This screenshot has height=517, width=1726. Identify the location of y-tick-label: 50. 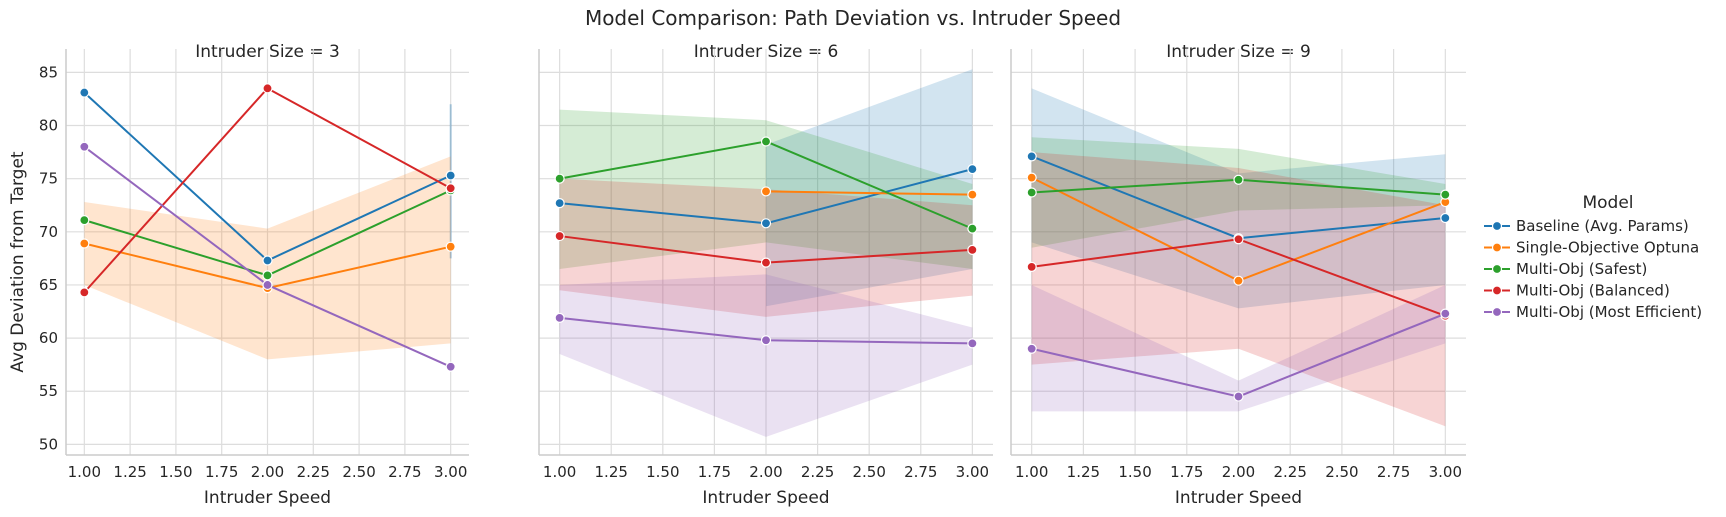
(48, 444).